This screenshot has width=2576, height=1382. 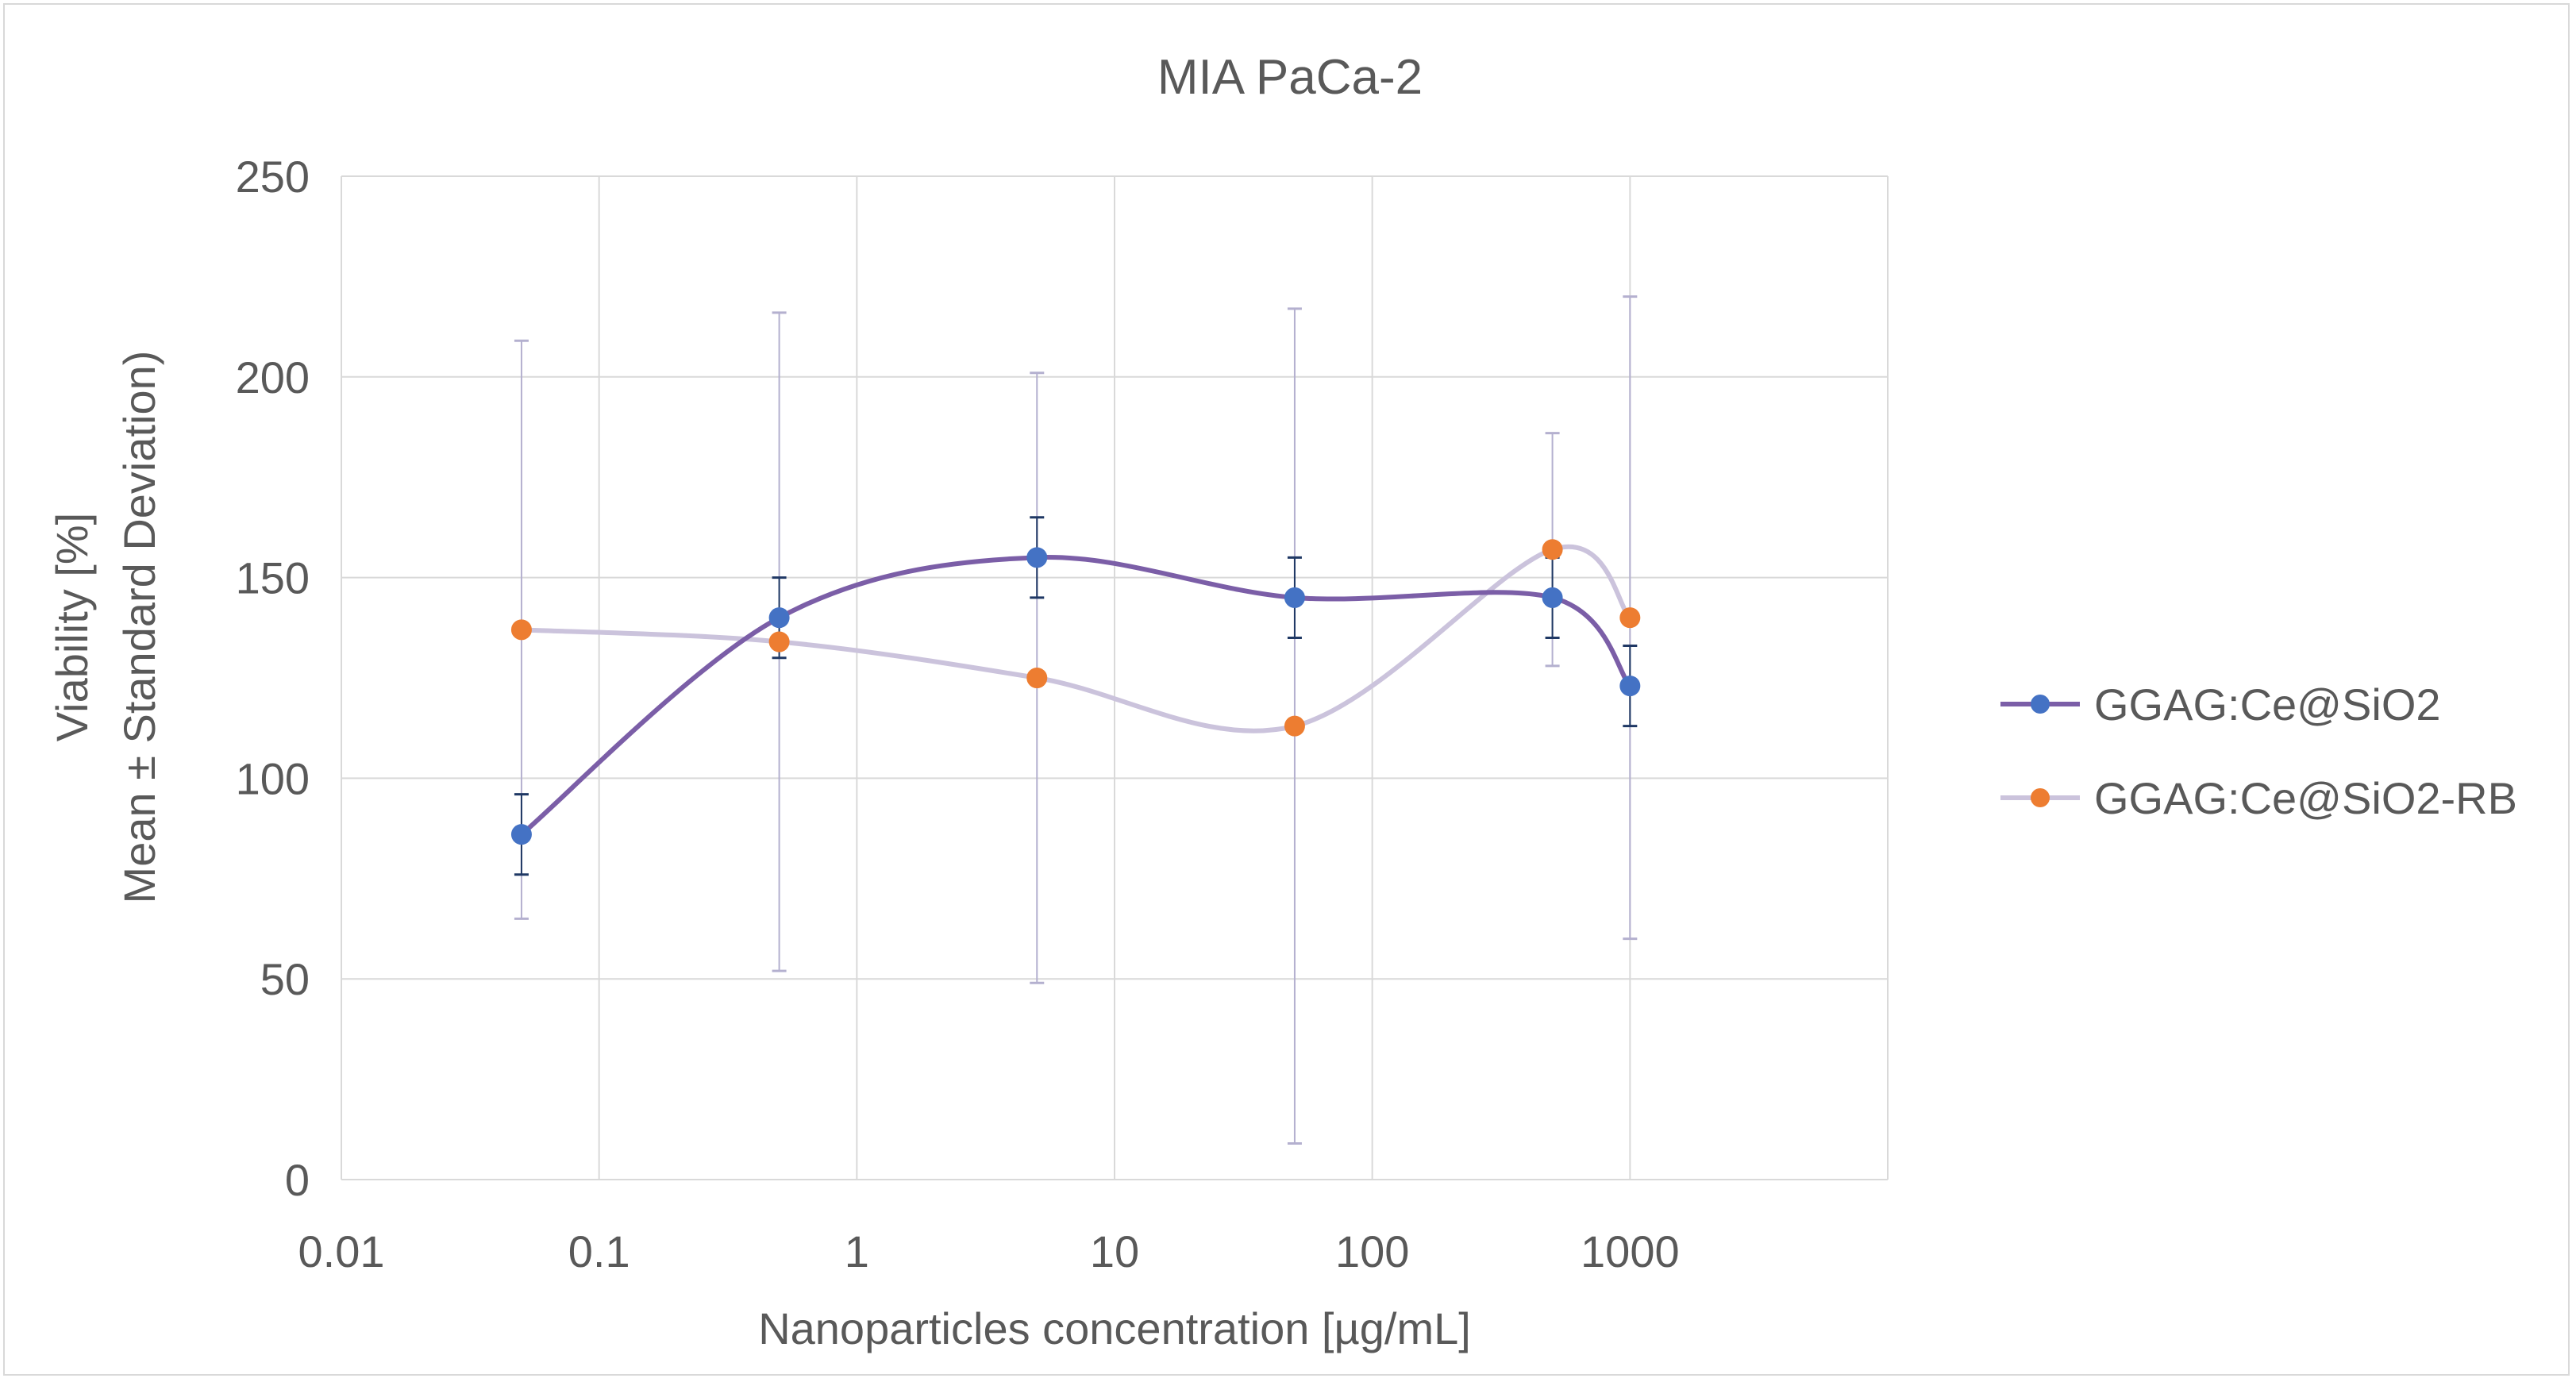 I want to click on legend-label: GGAG:Ce@SiO2, so click(x=2267, y=704).